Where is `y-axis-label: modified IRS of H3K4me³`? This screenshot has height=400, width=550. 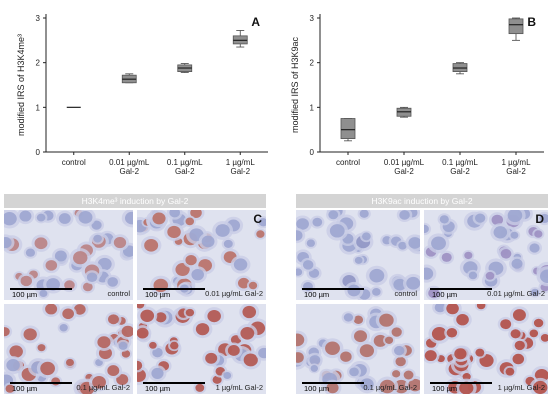 y-axis-label: modified IRS of H3K4me³ is located at coordinates (21, 85).